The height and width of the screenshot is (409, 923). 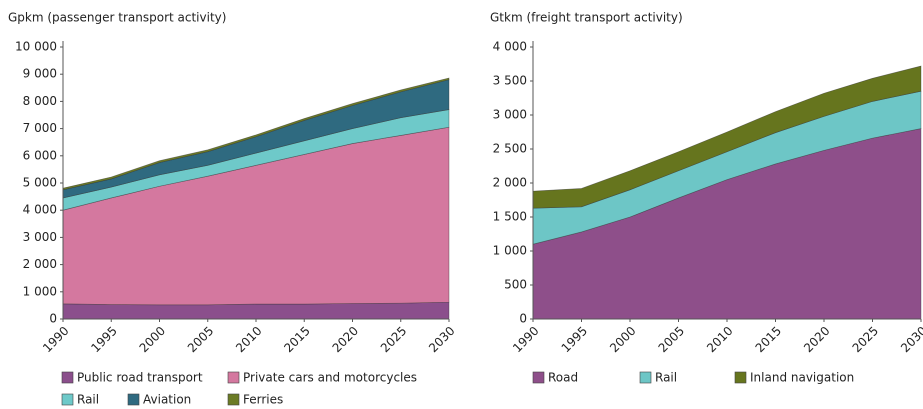 I want to click on legend-label: Inland navigation, so click(x=802, y=378).